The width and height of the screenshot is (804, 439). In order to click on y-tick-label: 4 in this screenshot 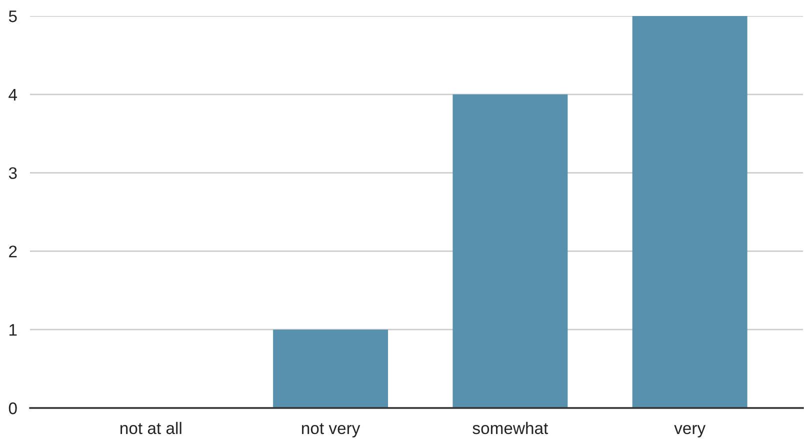, I will do `click(13, 94)`.